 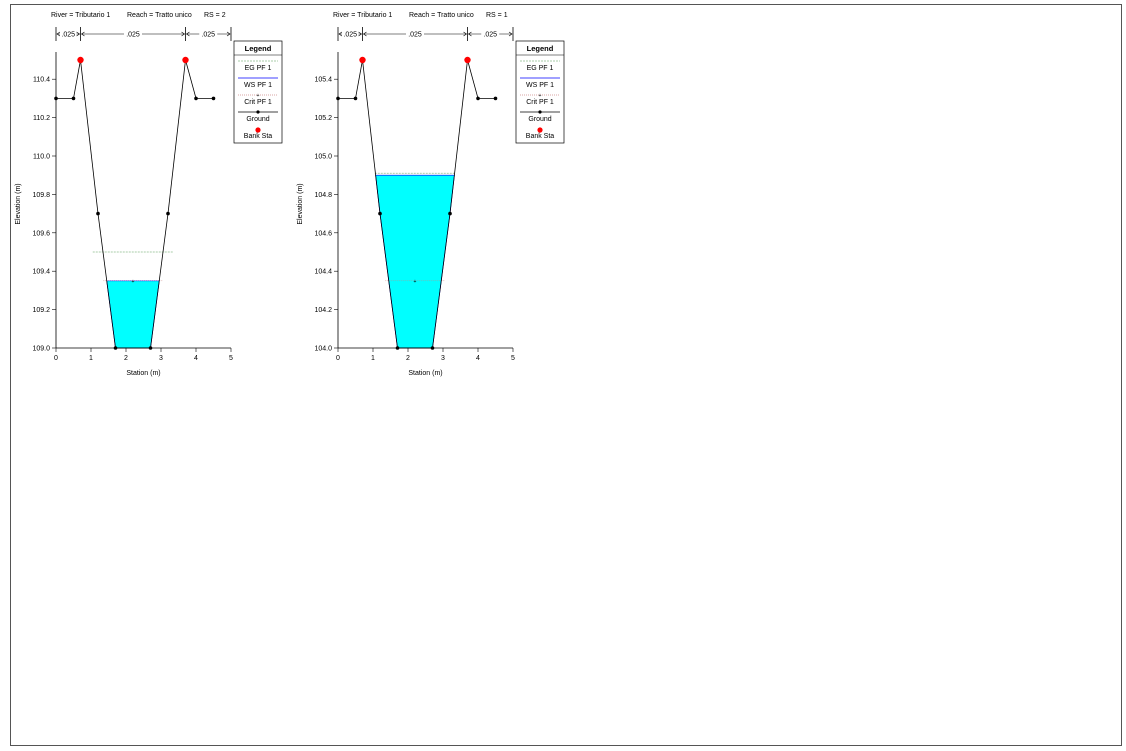 I want to click on y-tick-label: 105.2, so click(x=323, y=118).